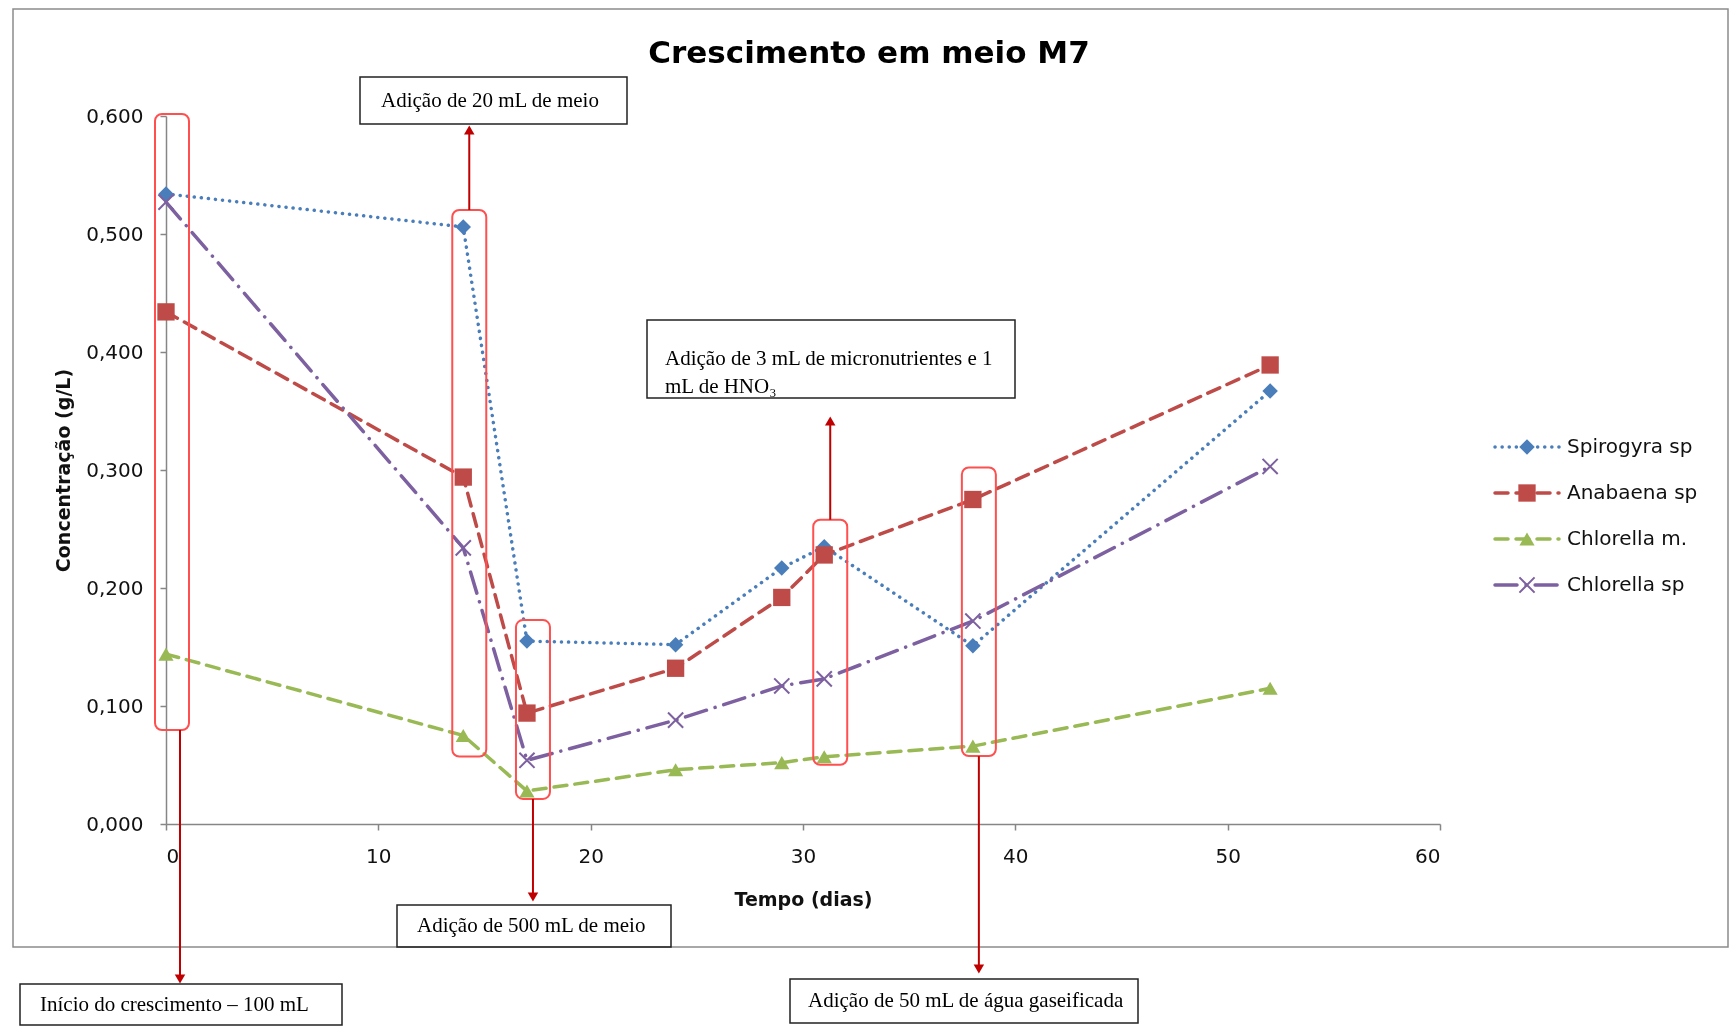  What do you see at coordinates (966, 1000) in the screenshot?
I see `text: Adição de 50 mL de água gaseificada` at bounding box center [966, 1000].